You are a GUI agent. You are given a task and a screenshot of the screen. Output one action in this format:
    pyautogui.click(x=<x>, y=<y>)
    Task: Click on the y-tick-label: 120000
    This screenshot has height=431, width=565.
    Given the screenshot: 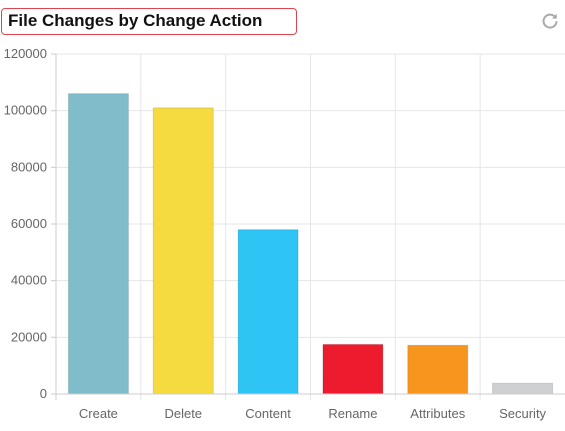 What is the action you would take?
    pyautogui.click(x=25, y=53)
    